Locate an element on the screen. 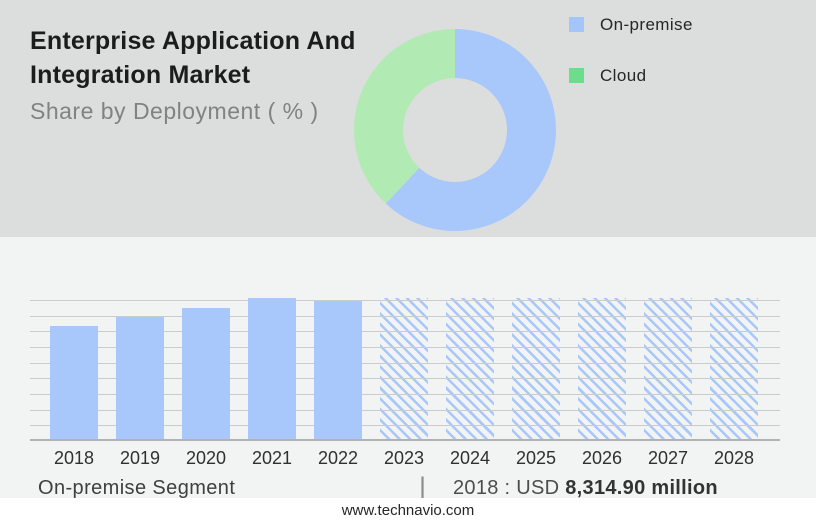 The width and height of the screenshot is (816, 528). legend-item-on-premise: On-premise is located at coordinates (631, 24).